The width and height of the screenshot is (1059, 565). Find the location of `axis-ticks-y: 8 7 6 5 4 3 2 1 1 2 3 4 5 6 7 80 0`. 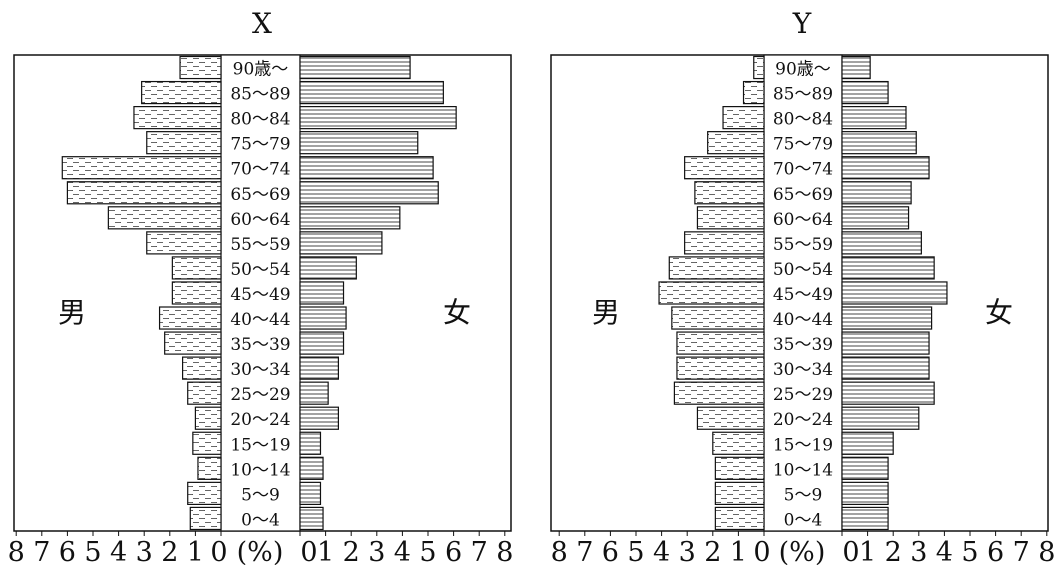

axis-ticks-y: 8 7 6 5 4 3 2 1 1 2 3 4 5 6 7 80 0 is located at coordinates (803, 548).